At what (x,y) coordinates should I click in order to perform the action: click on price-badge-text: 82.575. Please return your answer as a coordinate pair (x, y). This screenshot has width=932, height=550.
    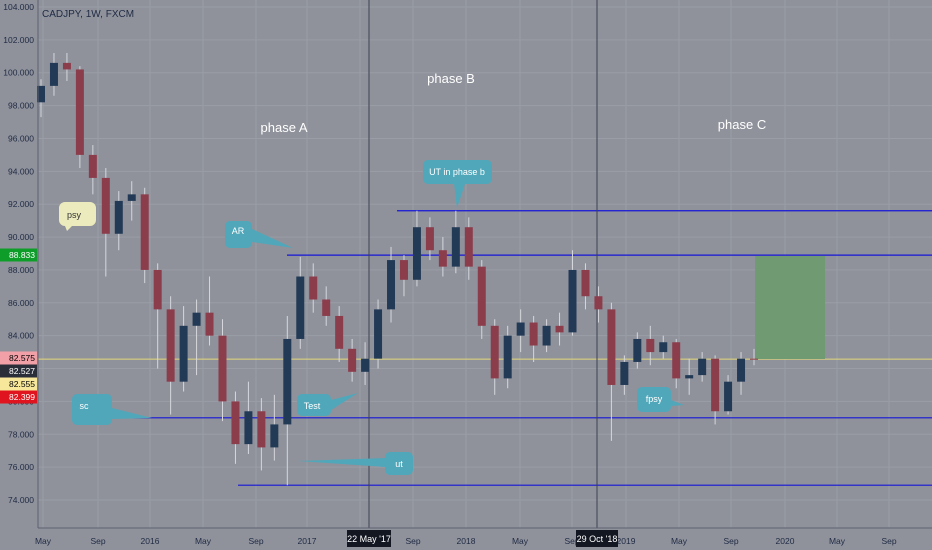
    Looking at the image, I should click on (22, 358).